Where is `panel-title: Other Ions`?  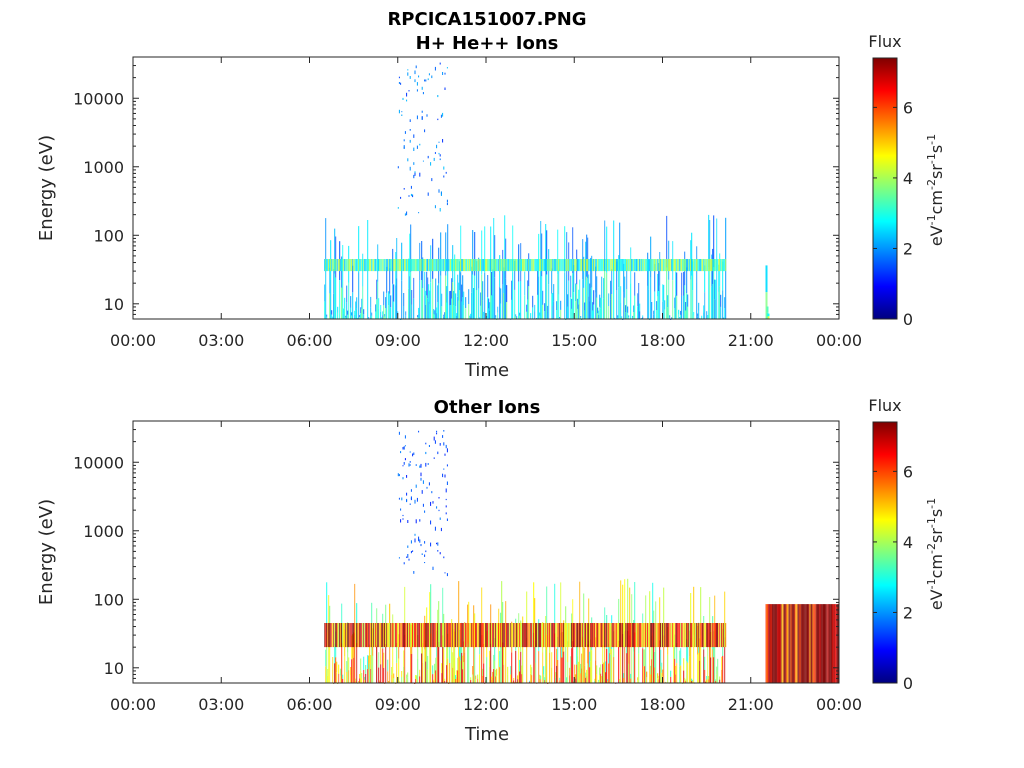
panel-title: Other Ions is located at coordinates (487, 407).